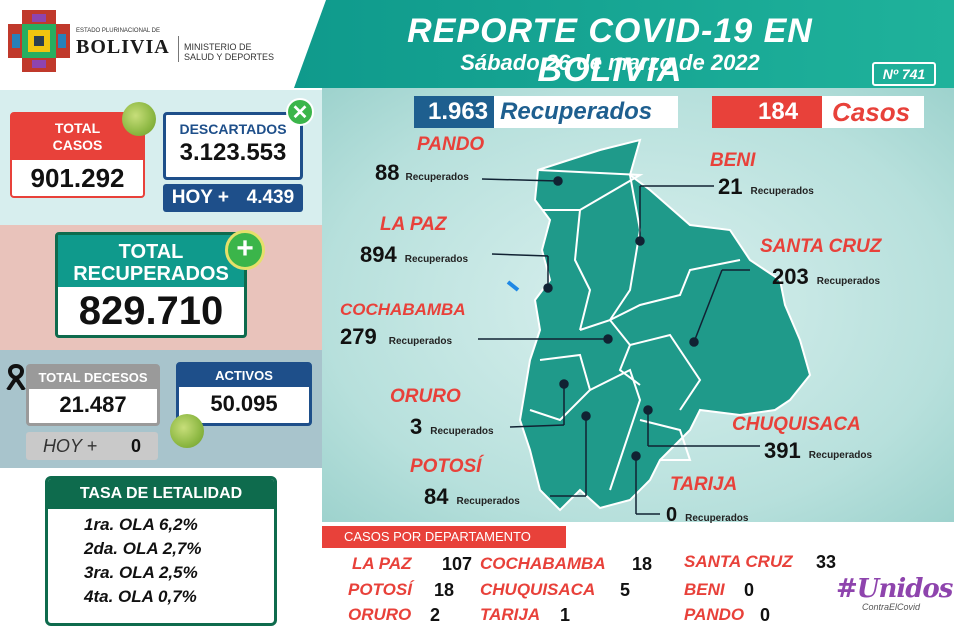 This screenshot has width=954, height=630. Describe the element at coordinates (782, 450) in the screenshot. I see `dept-chuquisaca-value: 391` at that location.